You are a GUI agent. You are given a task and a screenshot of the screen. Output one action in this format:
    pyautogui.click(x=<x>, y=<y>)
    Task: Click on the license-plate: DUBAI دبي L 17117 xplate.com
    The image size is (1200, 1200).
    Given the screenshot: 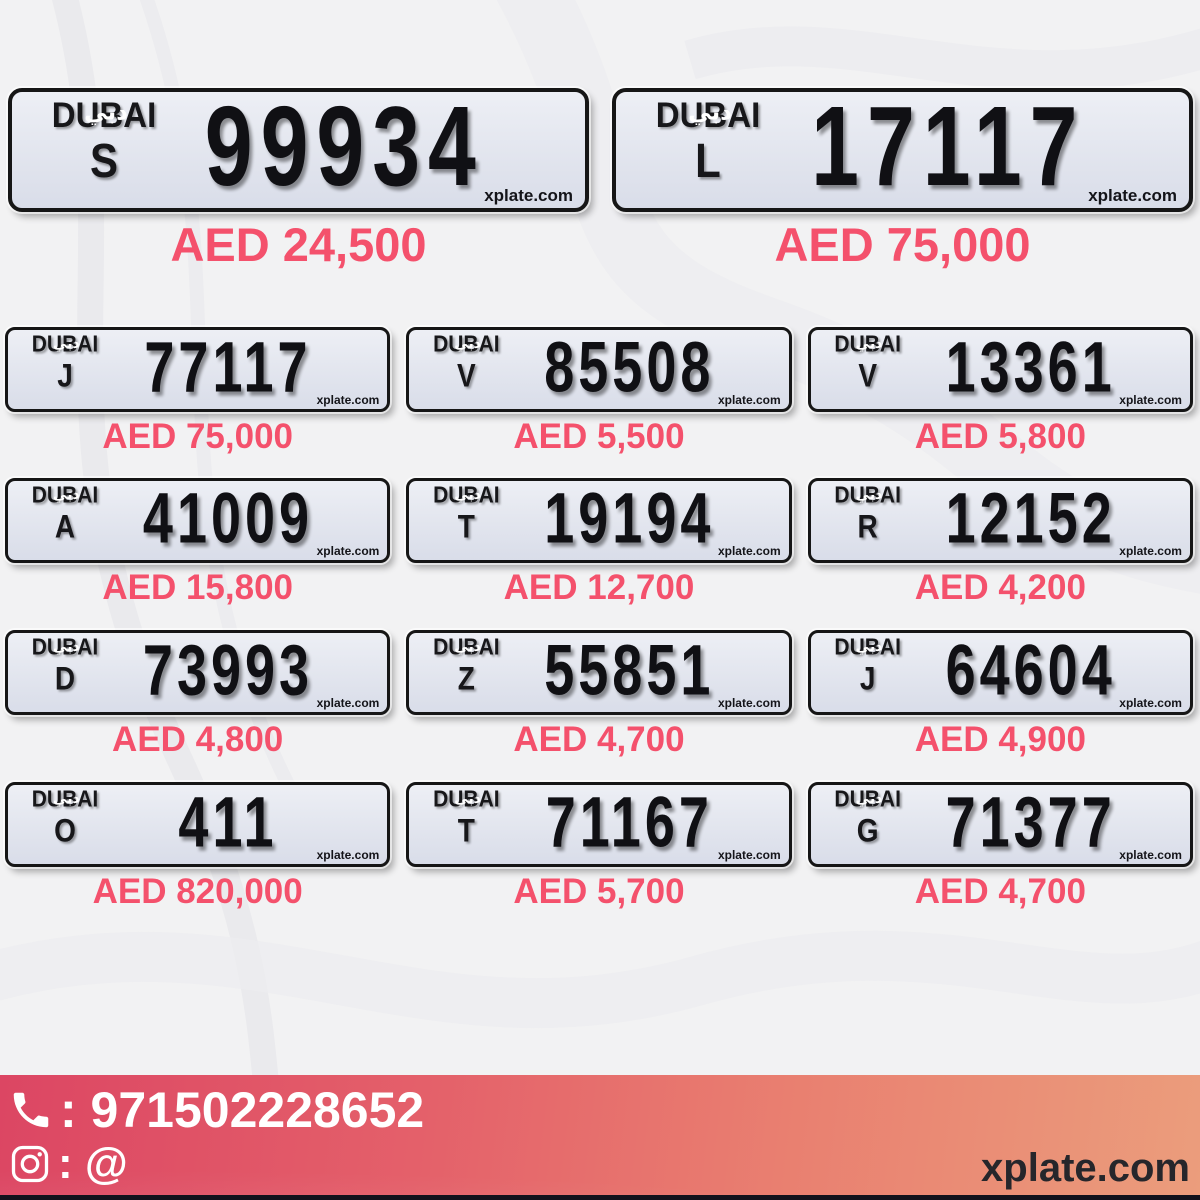 What is the action you would take?
    pyautogui.click(x=902, y=150)
    